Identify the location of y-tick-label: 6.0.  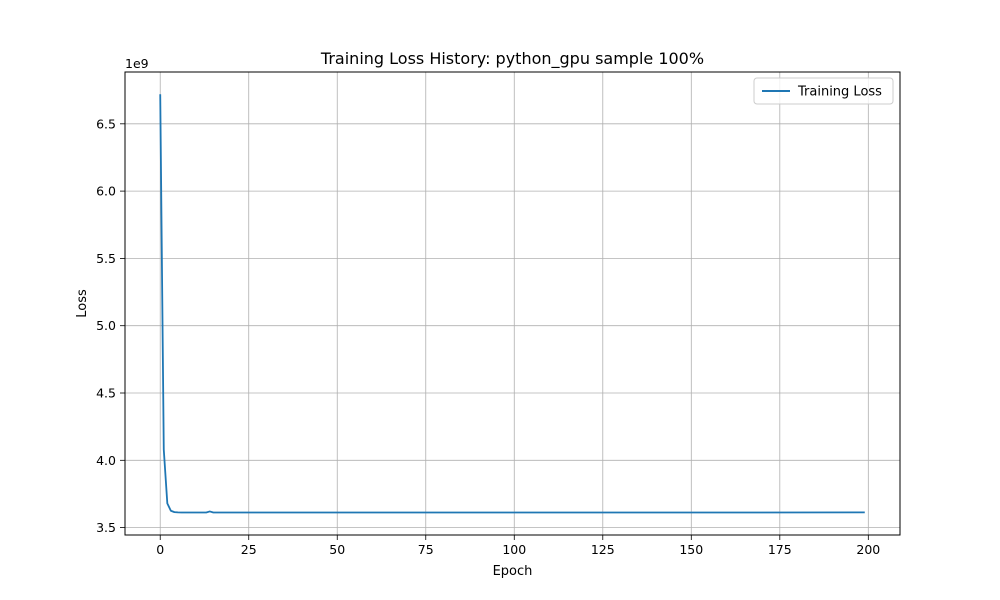
(106, 191).